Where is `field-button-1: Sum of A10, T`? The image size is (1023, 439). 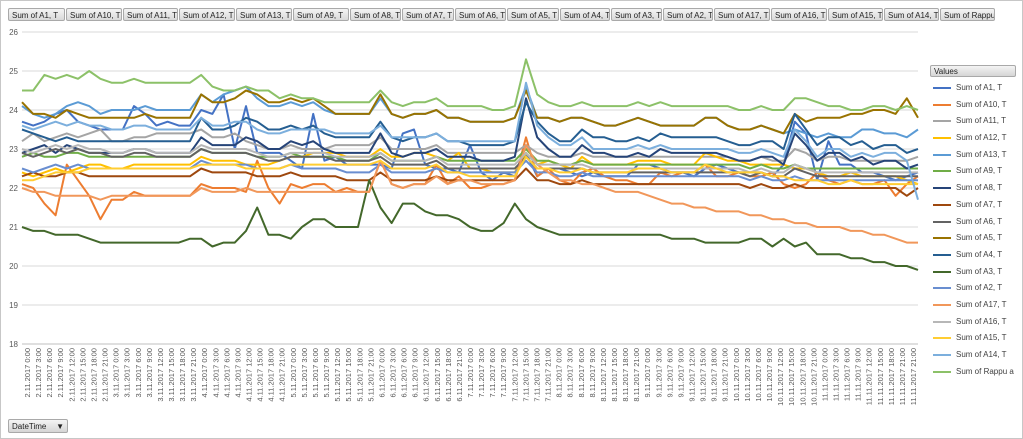
field-button-1: Sum of A10, T is located at coordinates (94, 14).